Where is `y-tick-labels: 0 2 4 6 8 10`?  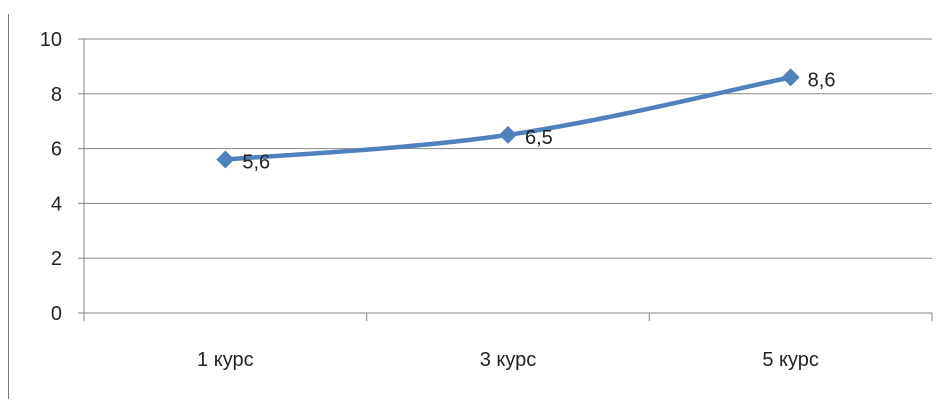 y-tick-labels: 0 2 4 6 8 10 is located at coordinates (51, 177).